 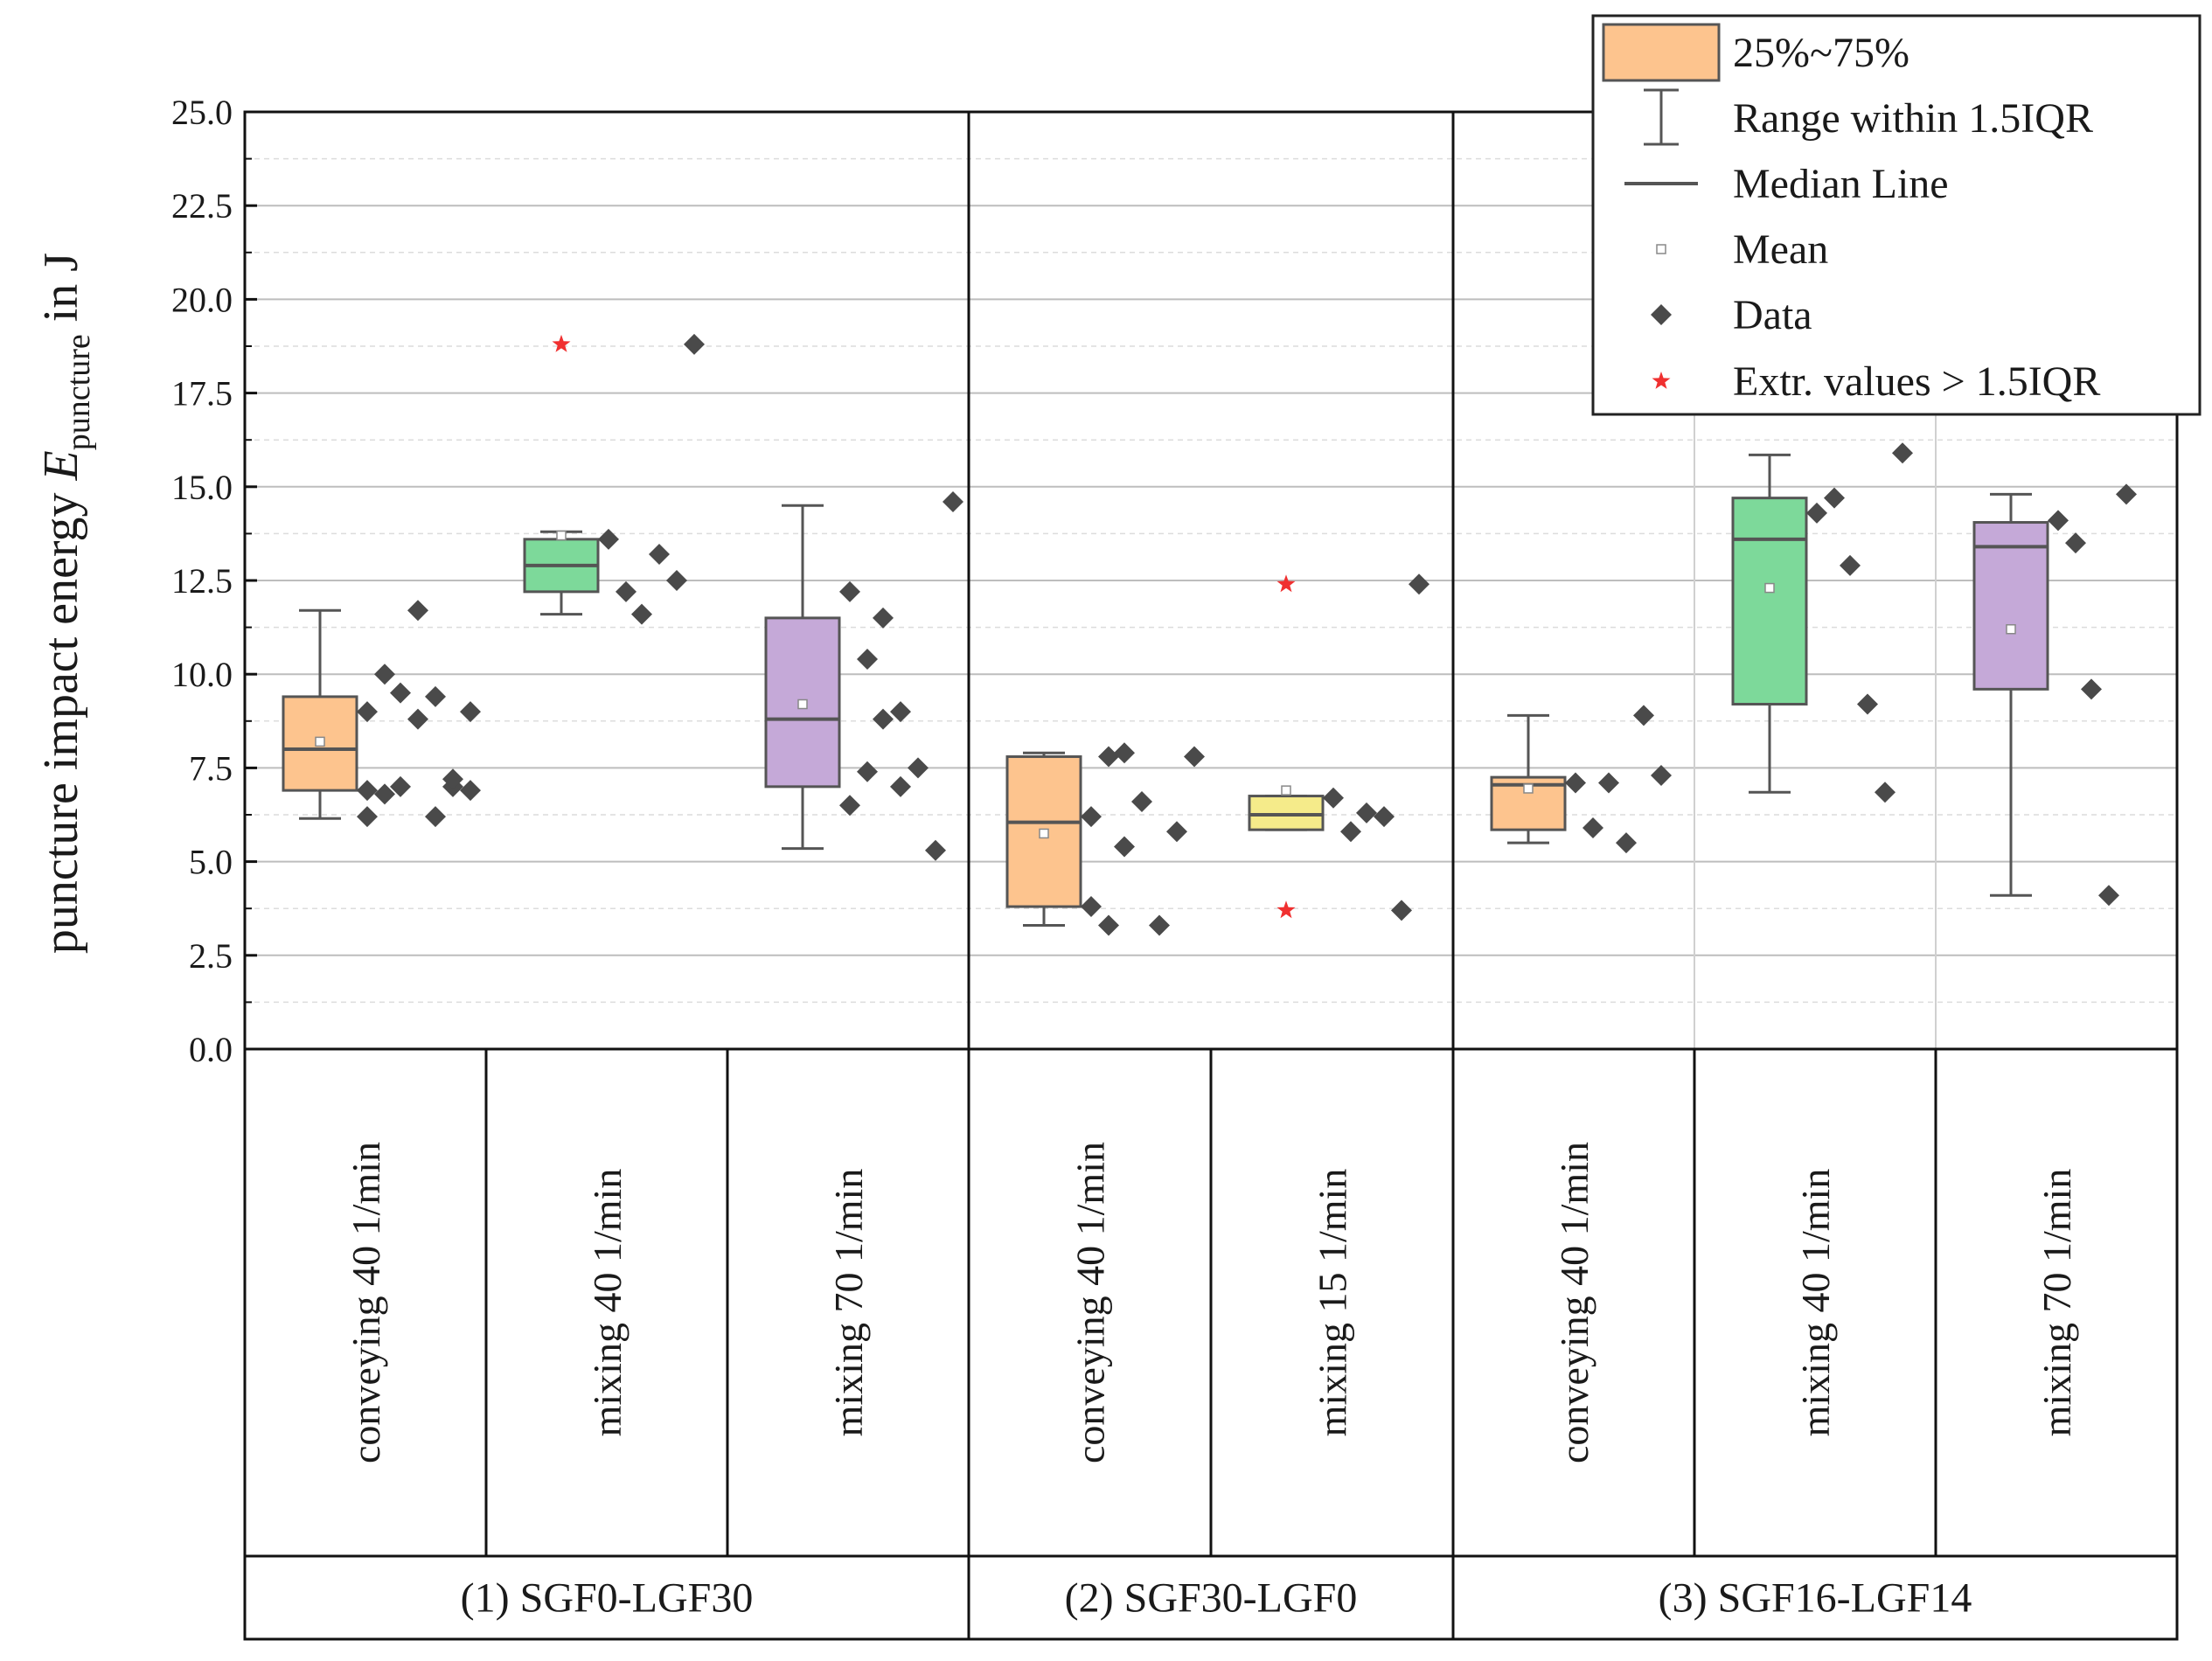 I want to click on iqr-box, so click(x=2010, y=606).